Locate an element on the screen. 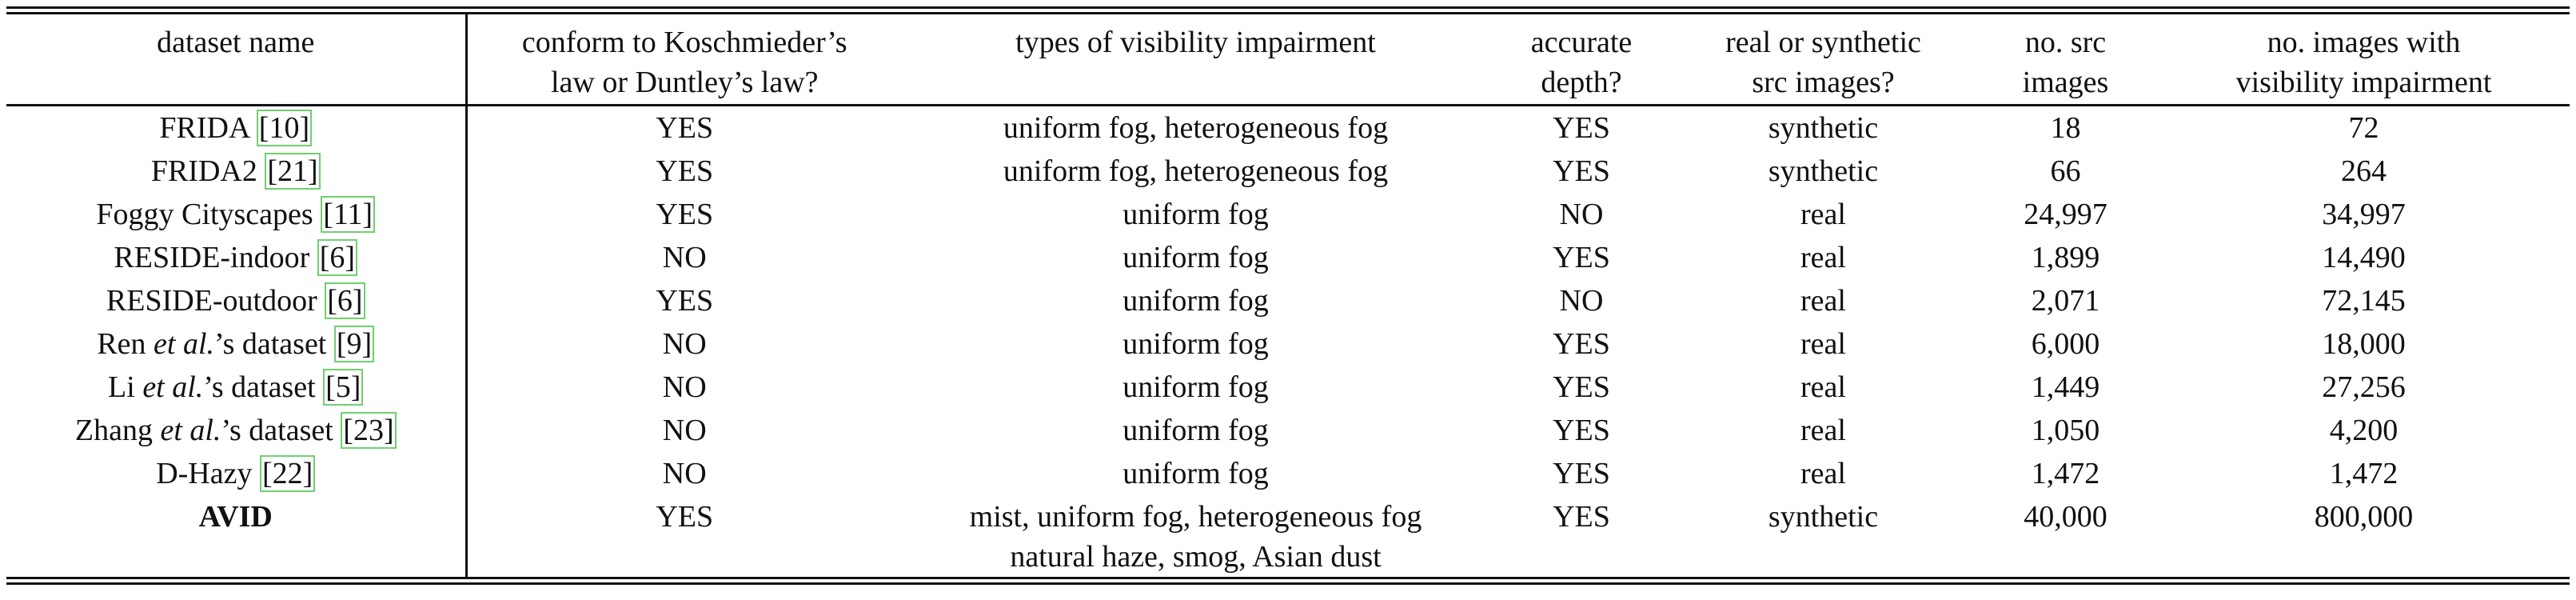 The height and width of the screenshot is (600, 2576). citation-link: [5] is located at coordinates (343, 387).